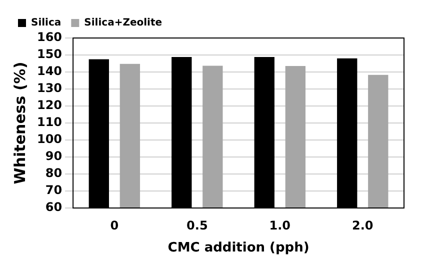 The height and width of the screenshot is (268, 424). Describe the element at coordinates (53, 207) in the screenshot. I see `y-tick-label: 60` at that location.